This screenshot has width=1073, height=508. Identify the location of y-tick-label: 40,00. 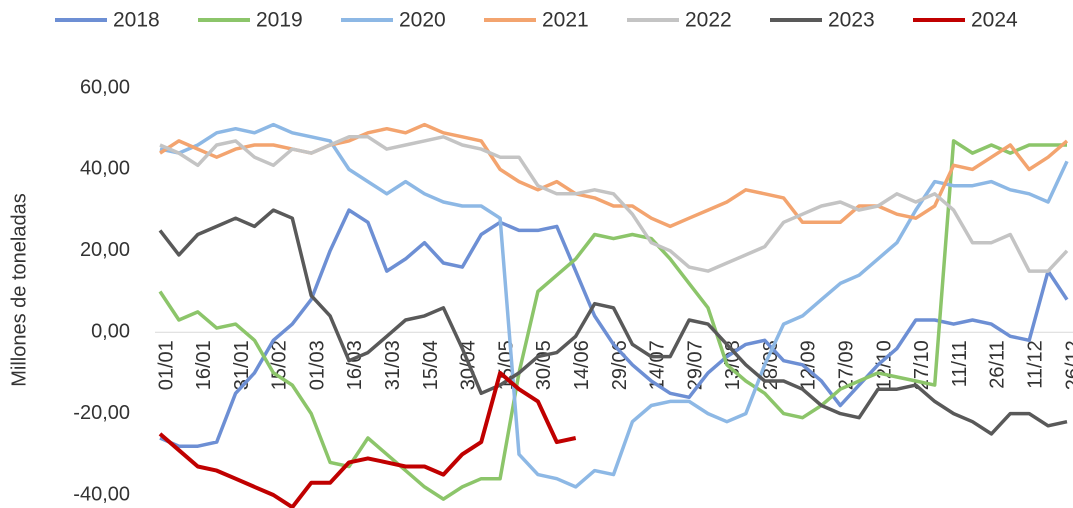
(105, 169).